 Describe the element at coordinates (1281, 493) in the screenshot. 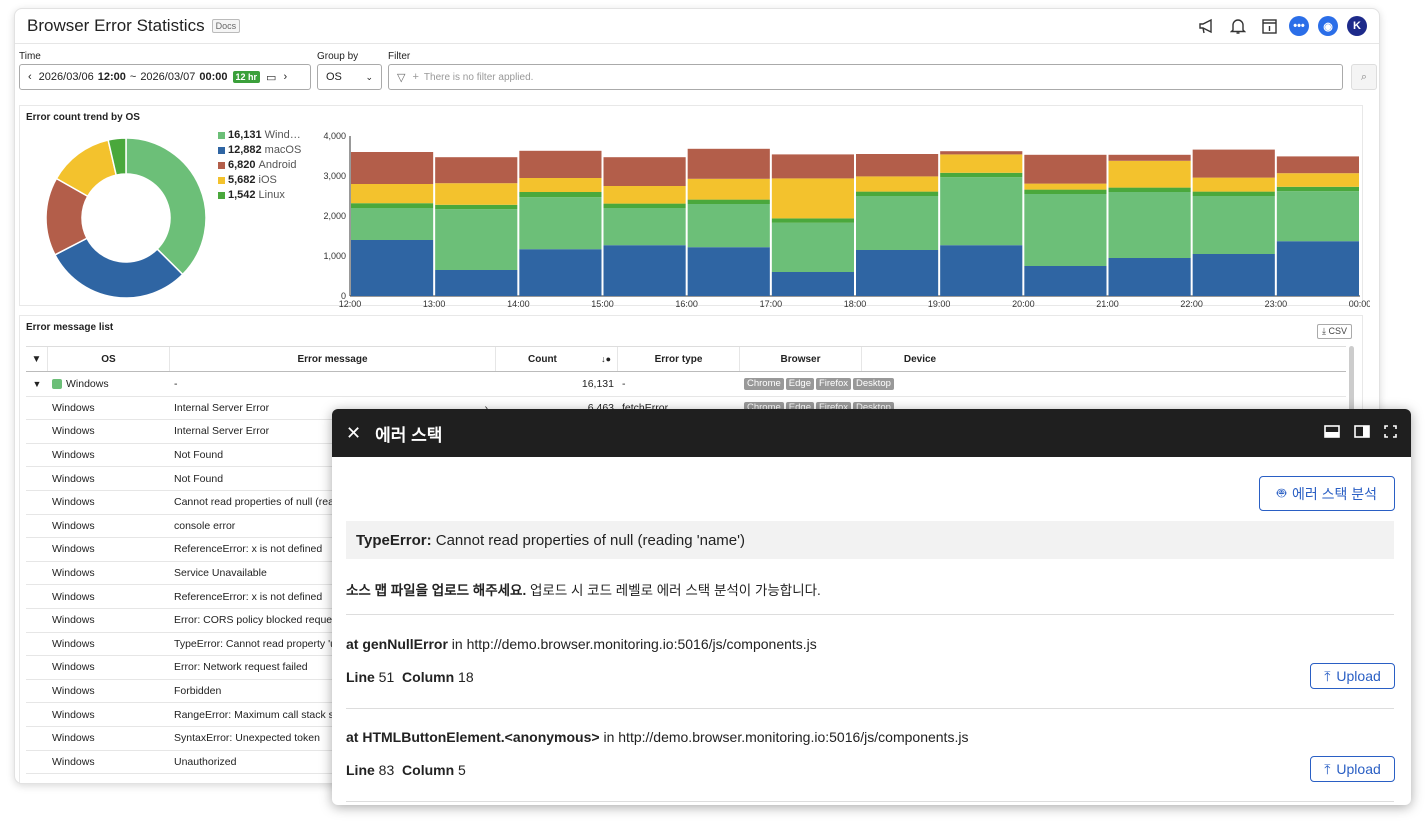

I see `bot-icon: 🤖︎` at that location.